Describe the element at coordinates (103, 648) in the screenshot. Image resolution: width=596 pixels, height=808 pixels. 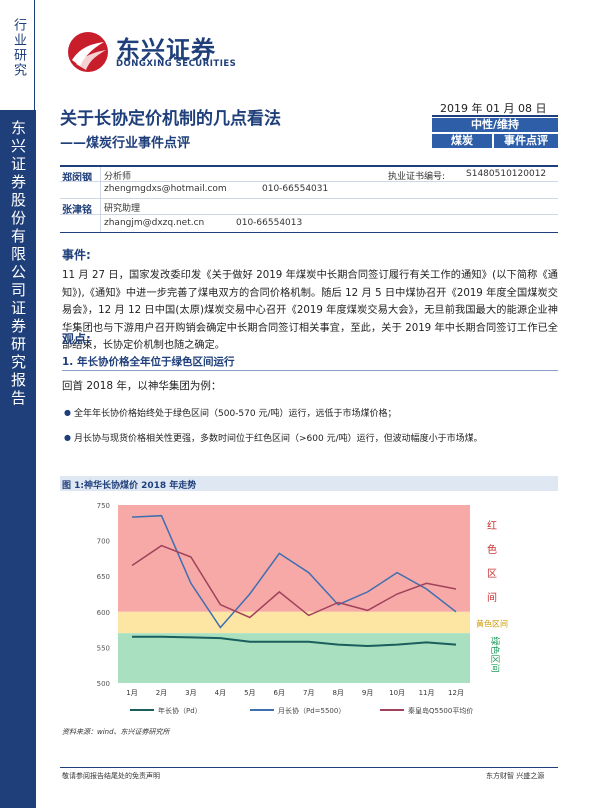
I see `y-tick-label: 550` at that location.